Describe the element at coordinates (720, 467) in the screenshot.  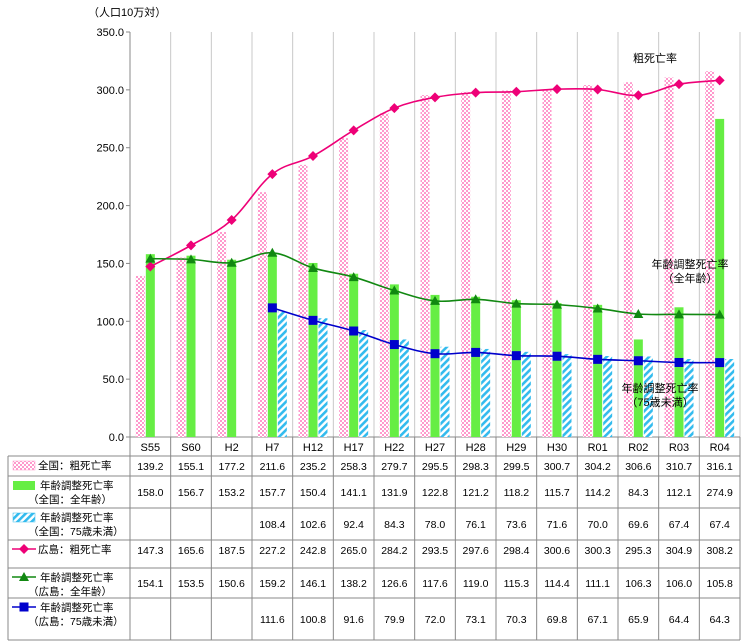
I see `cell-z1-R04: 316.1` at that location.